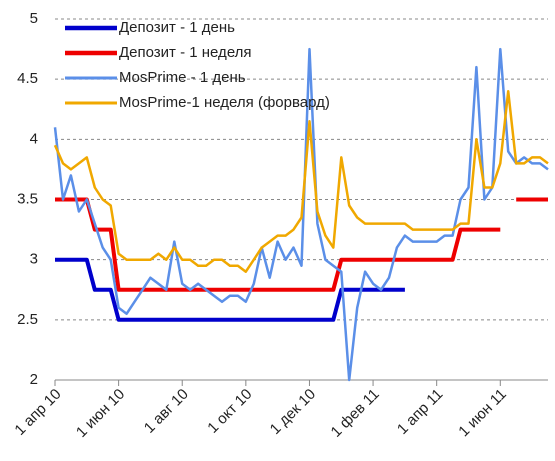  I want to click on y-tick-label: 2.5, so click(27, 319).